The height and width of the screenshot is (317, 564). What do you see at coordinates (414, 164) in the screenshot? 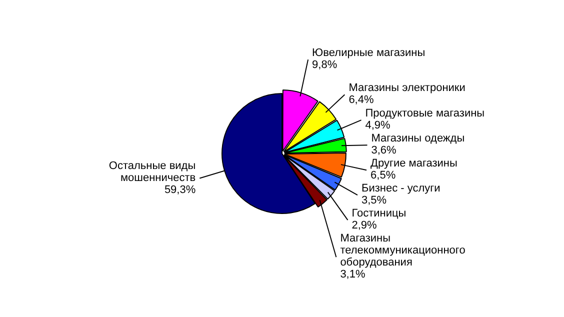
I see `slice-label: Другие магазины` at bounding box center [414, 164].